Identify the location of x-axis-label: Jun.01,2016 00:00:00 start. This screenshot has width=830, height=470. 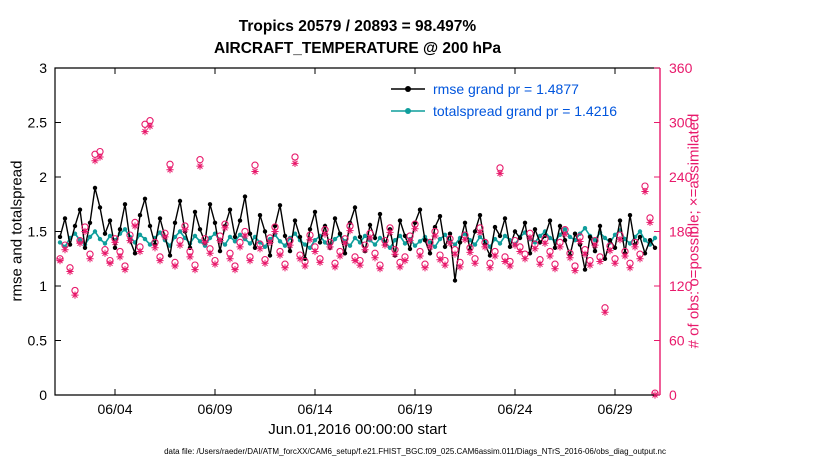
(357, 429).